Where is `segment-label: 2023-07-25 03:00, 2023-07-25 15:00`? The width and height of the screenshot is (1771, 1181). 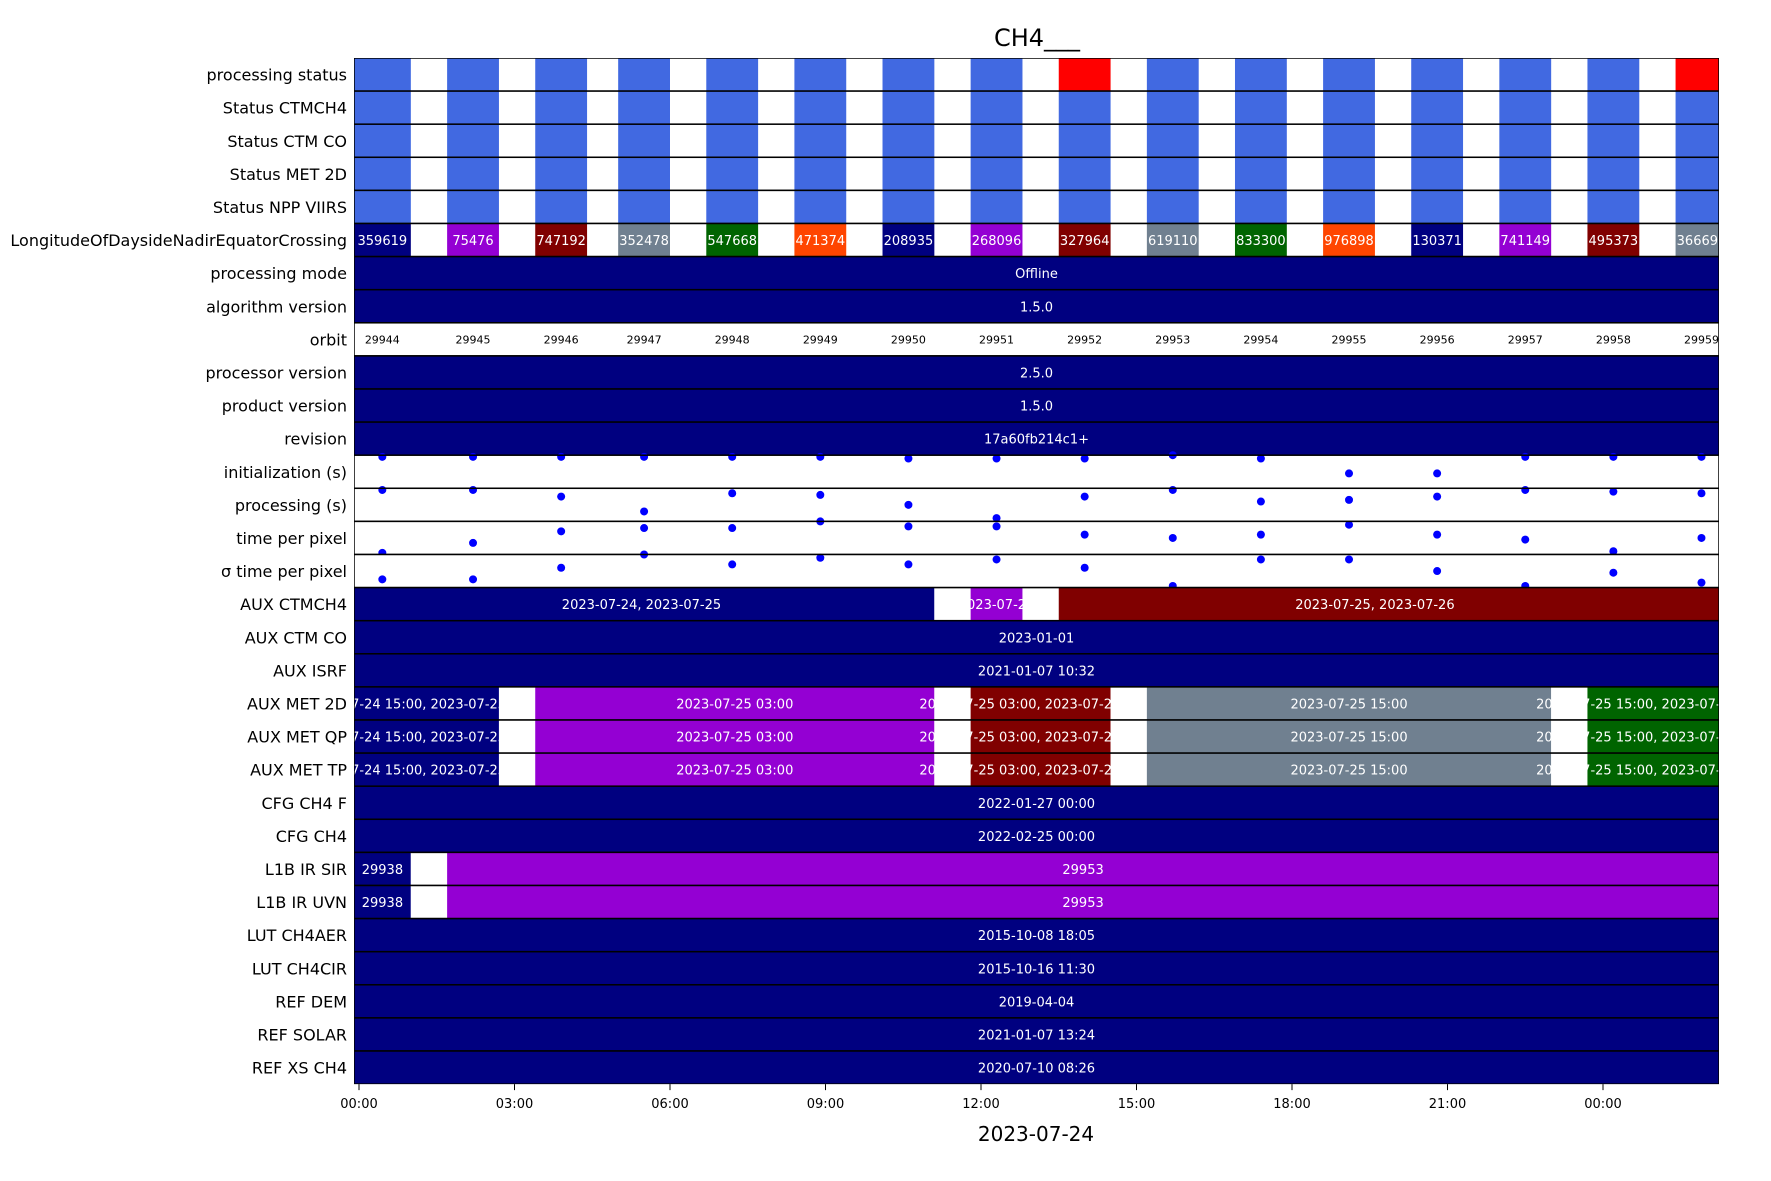 segment-label: 2023-07-25 03:00, 2023-07-25 15:00 is located at coordinates (1040, 704).